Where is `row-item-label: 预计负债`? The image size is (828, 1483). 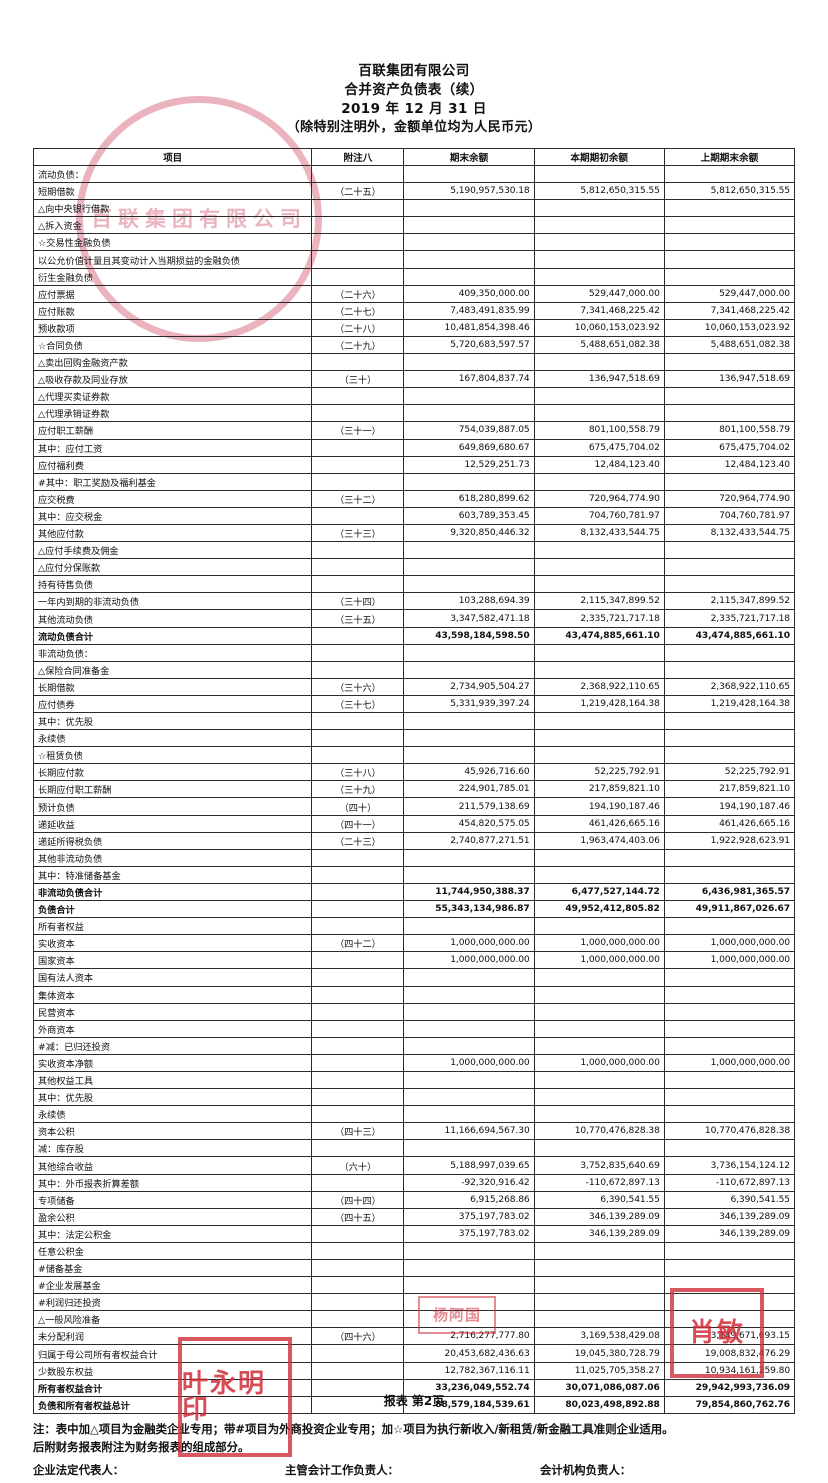
row-item-label: 预计负债 is located at coordinates (172, 806).